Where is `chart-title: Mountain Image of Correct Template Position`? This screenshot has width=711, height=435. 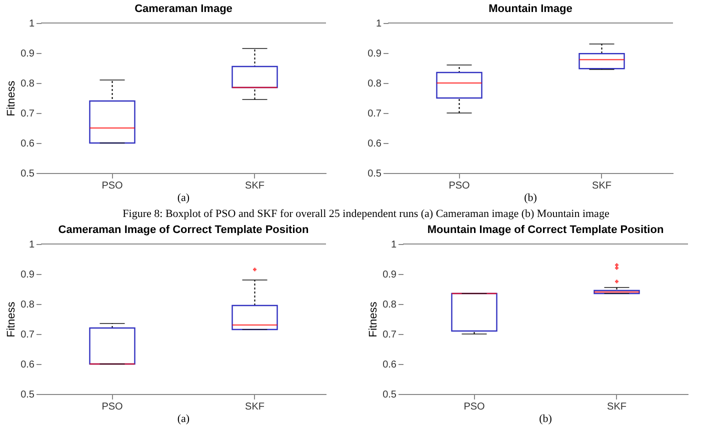 chart-title: Mountain Image of Correct Template Position is located at coordinates (545, 230).